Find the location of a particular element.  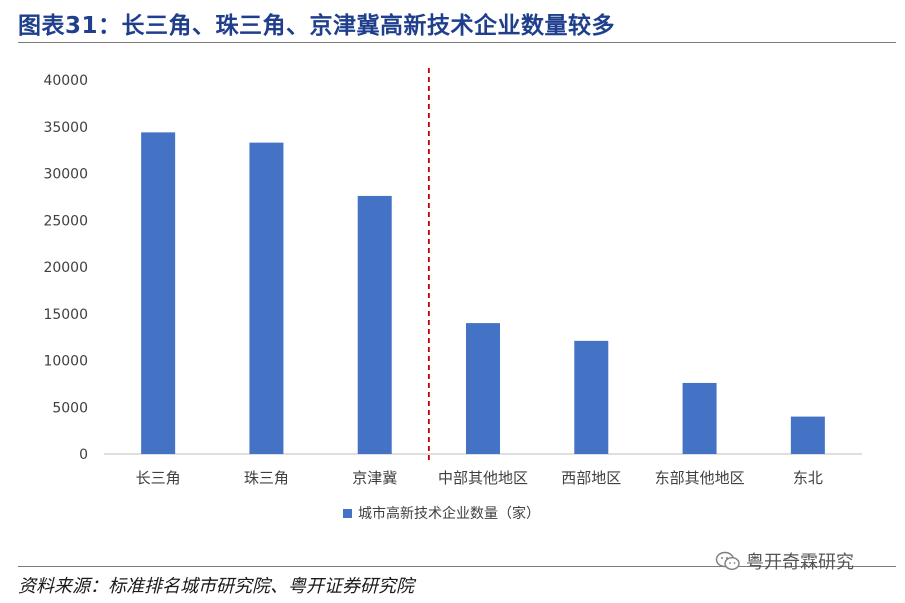

legend: 城市高新技术企业数量（家） is located at coordinates (441, 513).